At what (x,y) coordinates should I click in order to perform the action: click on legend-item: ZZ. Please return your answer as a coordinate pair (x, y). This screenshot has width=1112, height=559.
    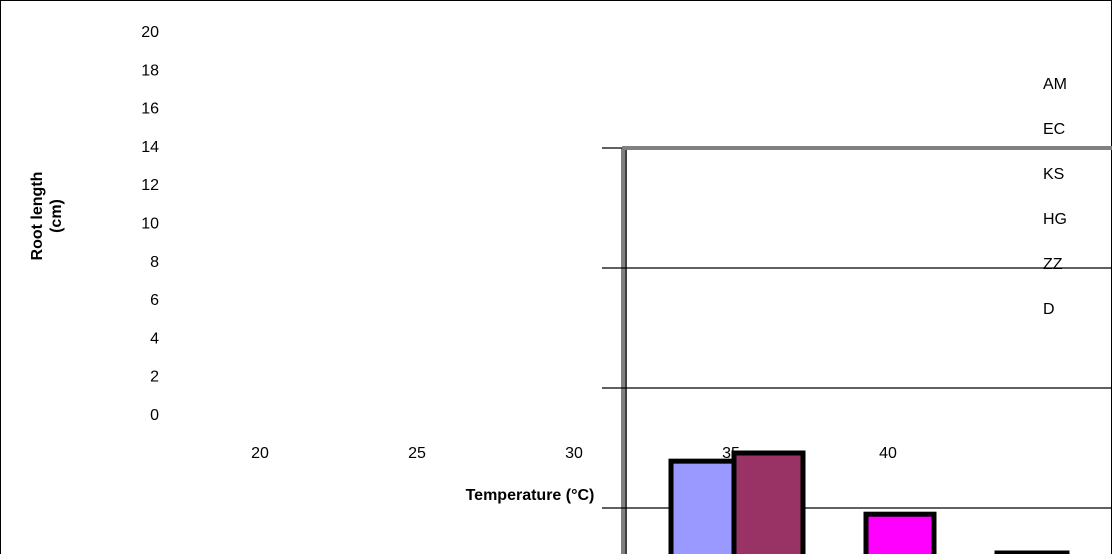
    Looking at the image, I should click on (1053, 264).